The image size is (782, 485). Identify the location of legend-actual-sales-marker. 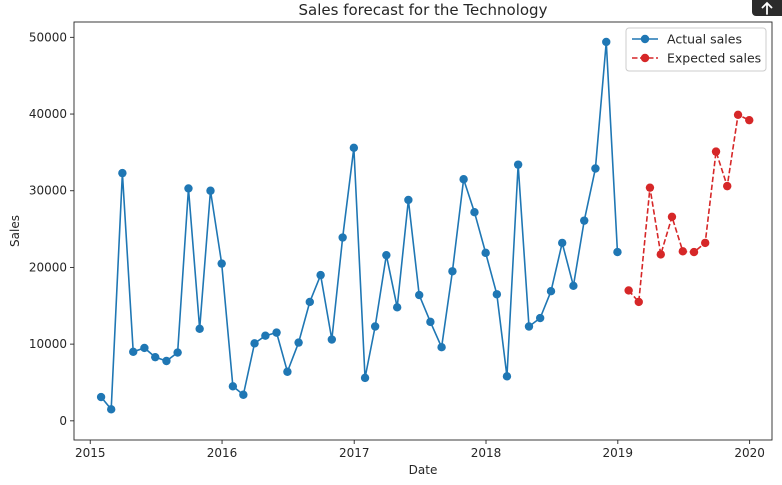
(645, 39).